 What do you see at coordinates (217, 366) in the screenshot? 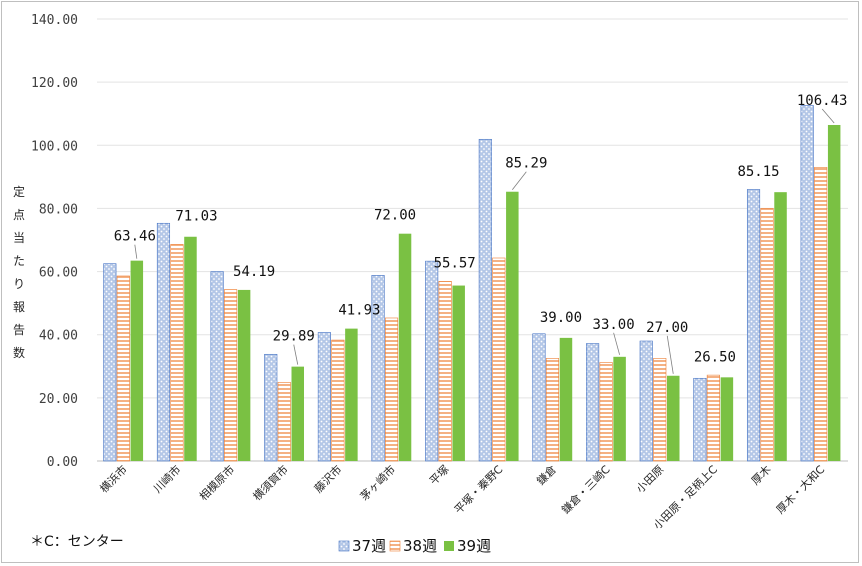
I see `bar-37週-相模原市` at bounding box center [217, 366].